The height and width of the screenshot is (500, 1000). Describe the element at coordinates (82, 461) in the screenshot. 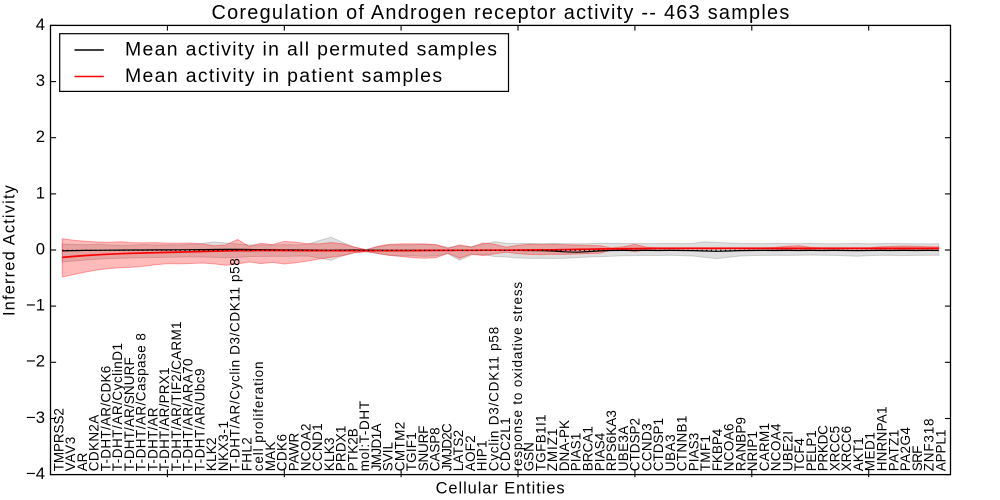

I see `svg-text: AR` at that location.